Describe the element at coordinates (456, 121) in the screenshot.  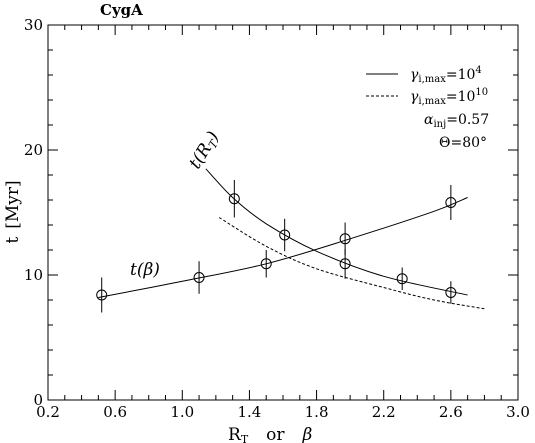
I see `annotation-alpha: αinj=0.57` at that location.